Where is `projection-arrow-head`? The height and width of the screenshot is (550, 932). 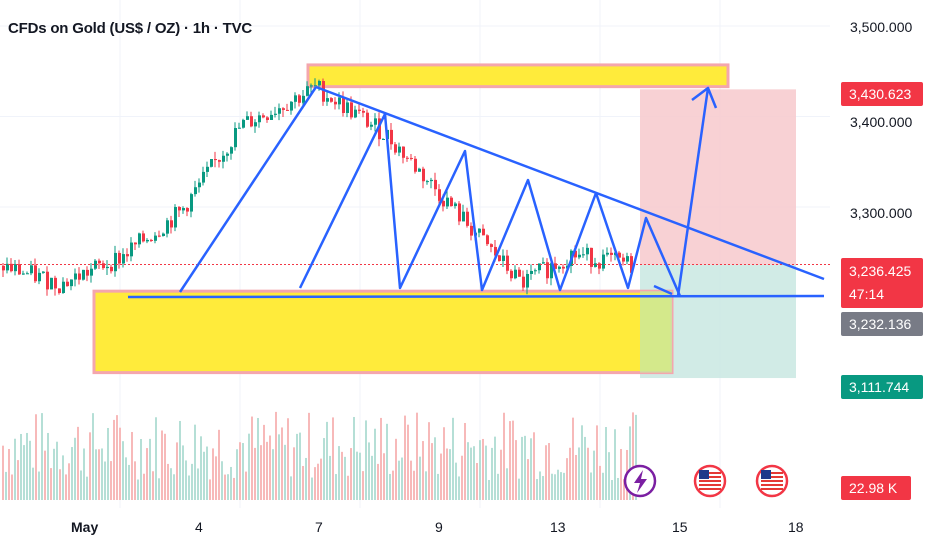 projection-arrow-head is located at coordinates (704, 97).